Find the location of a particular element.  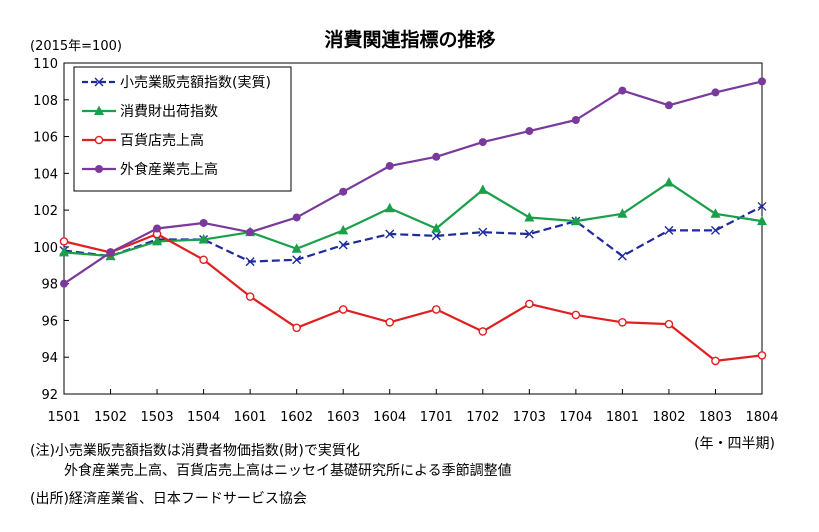

x-tick-label: 1603 is located at coordinates (343, 417).